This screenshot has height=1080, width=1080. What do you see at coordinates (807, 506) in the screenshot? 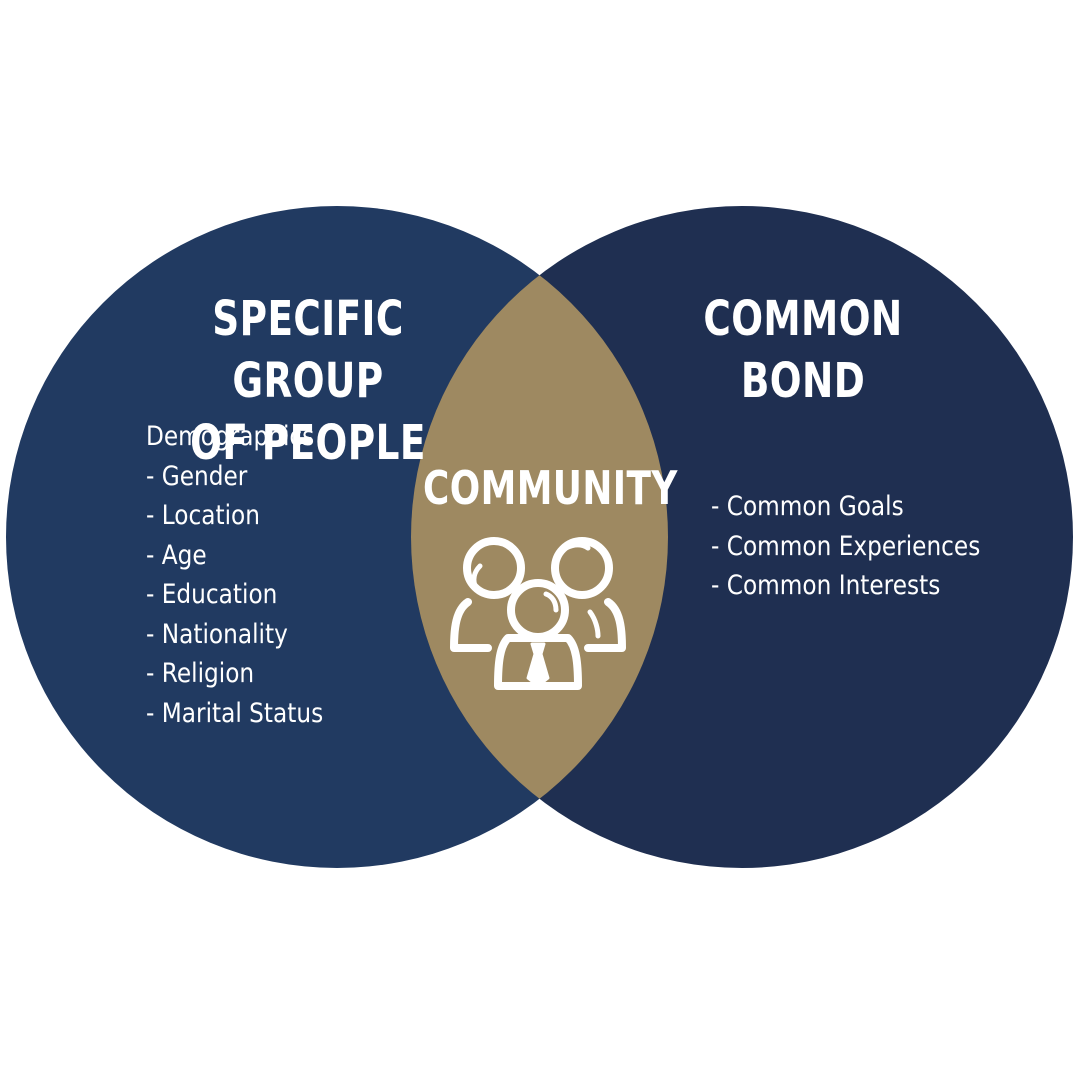
I see `list-item: - Common Goals` at bounding box center [807, 506].